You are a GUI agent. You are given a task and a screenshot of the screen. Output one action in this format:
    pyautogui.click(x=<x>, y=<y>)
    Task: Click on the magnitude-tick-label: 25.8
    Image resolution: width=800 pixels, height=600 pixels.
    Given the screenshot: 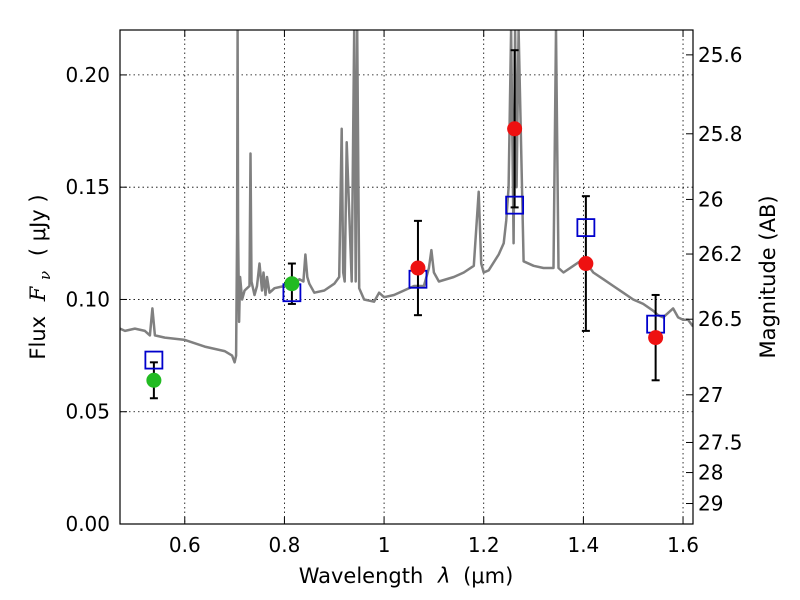 What is the action you would take?
    pyautogui.click(x=720, y=134)
    